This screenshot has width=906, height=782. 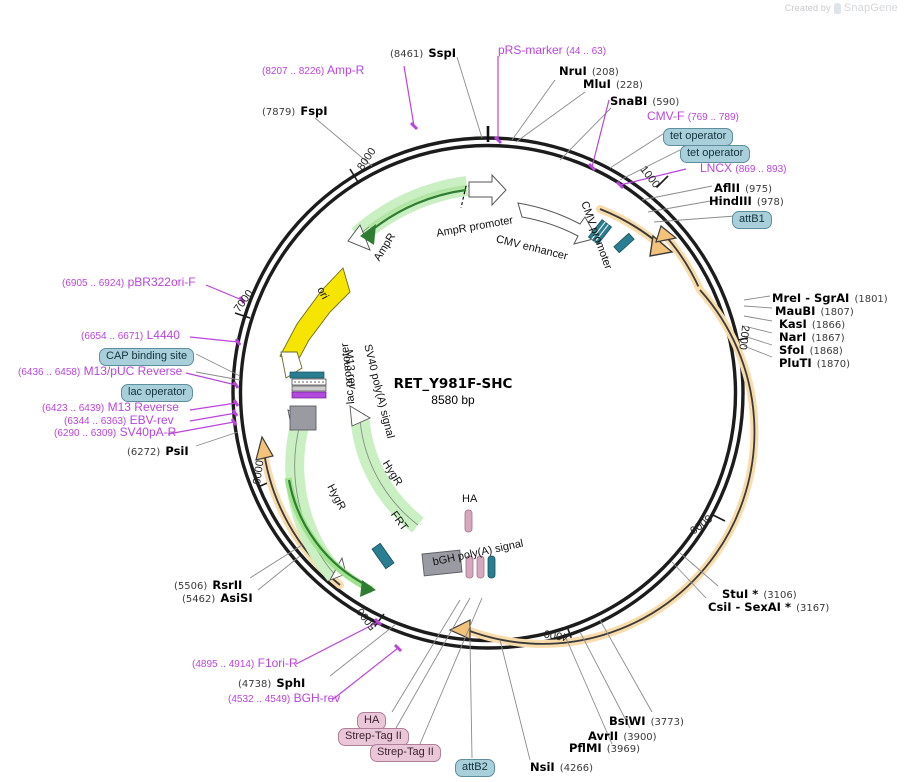 What do you see at coordinates (813, 608) in the screenshot?
I see `enzyme-position: (3167)` at bounding box center [813, 608].